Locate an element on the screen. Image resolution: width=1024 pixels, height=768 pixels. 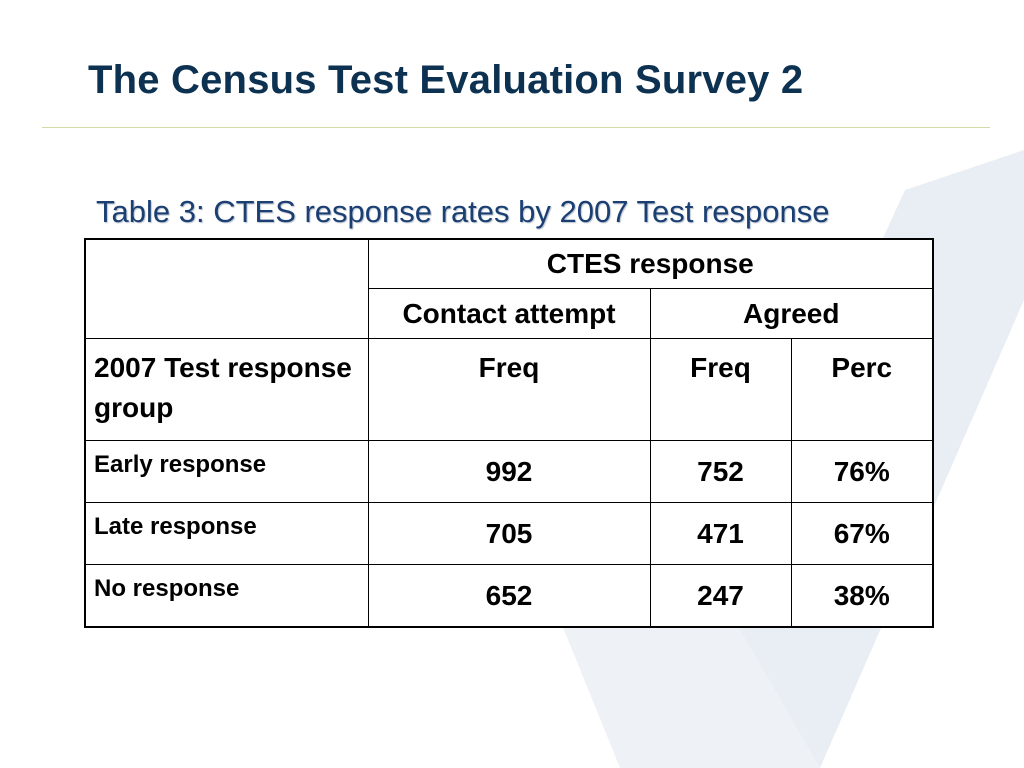
table-row: Early response 992 752 76% is located at coordinates (509, 471).